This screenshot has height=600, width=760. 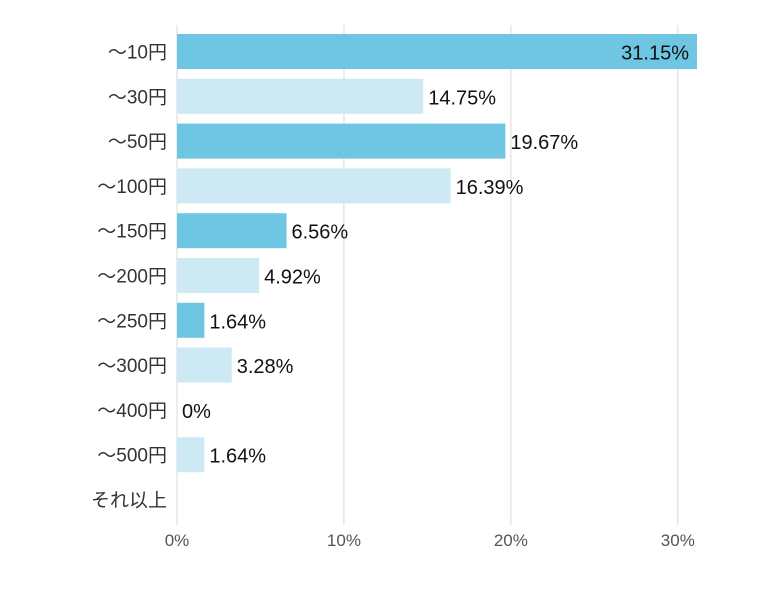 What do you see at coordinates (511, 540) in the screenshot?
I see `x-tick-label: 20%` at bounding box center [511, 540].